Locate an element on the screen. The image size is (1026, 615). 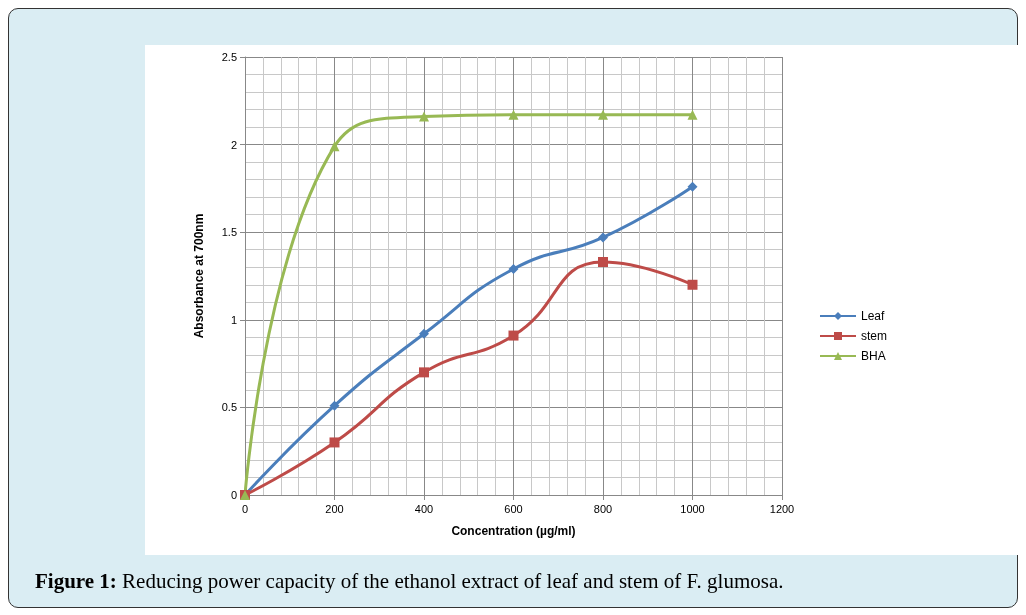
x-tick-label: 200 is located at coordinates (334, 508).